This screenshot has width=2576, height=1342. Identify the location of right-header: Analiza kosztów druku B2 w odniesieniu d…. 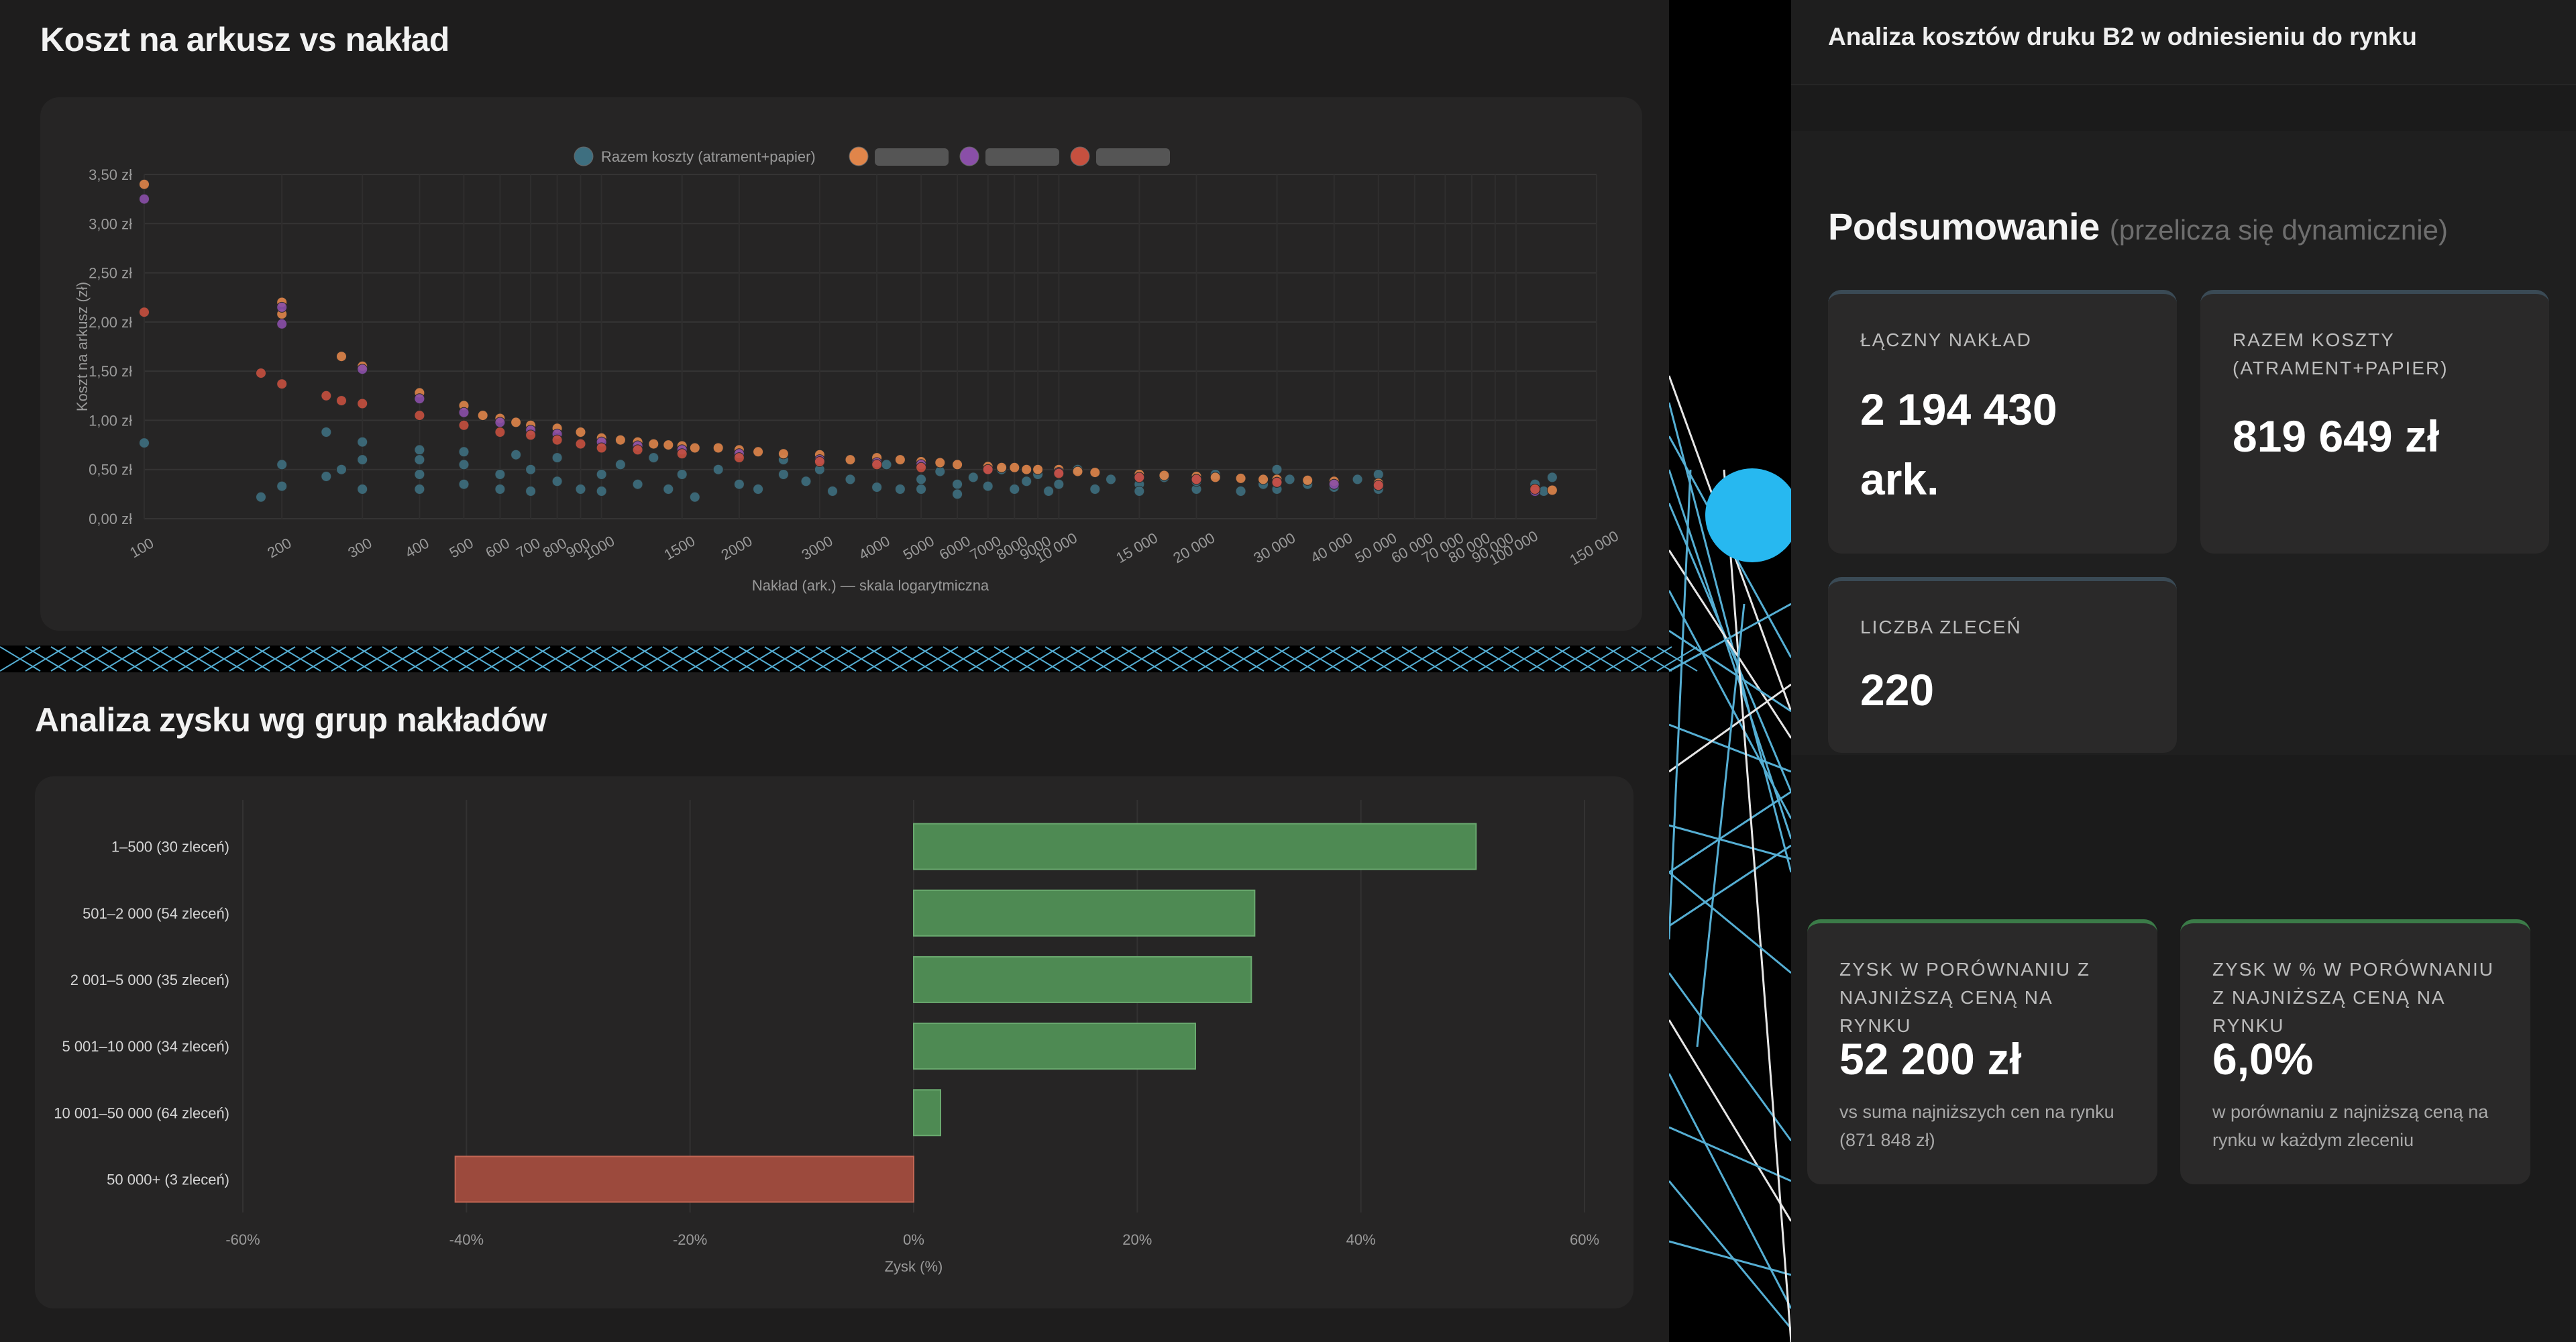
(2183, 42).